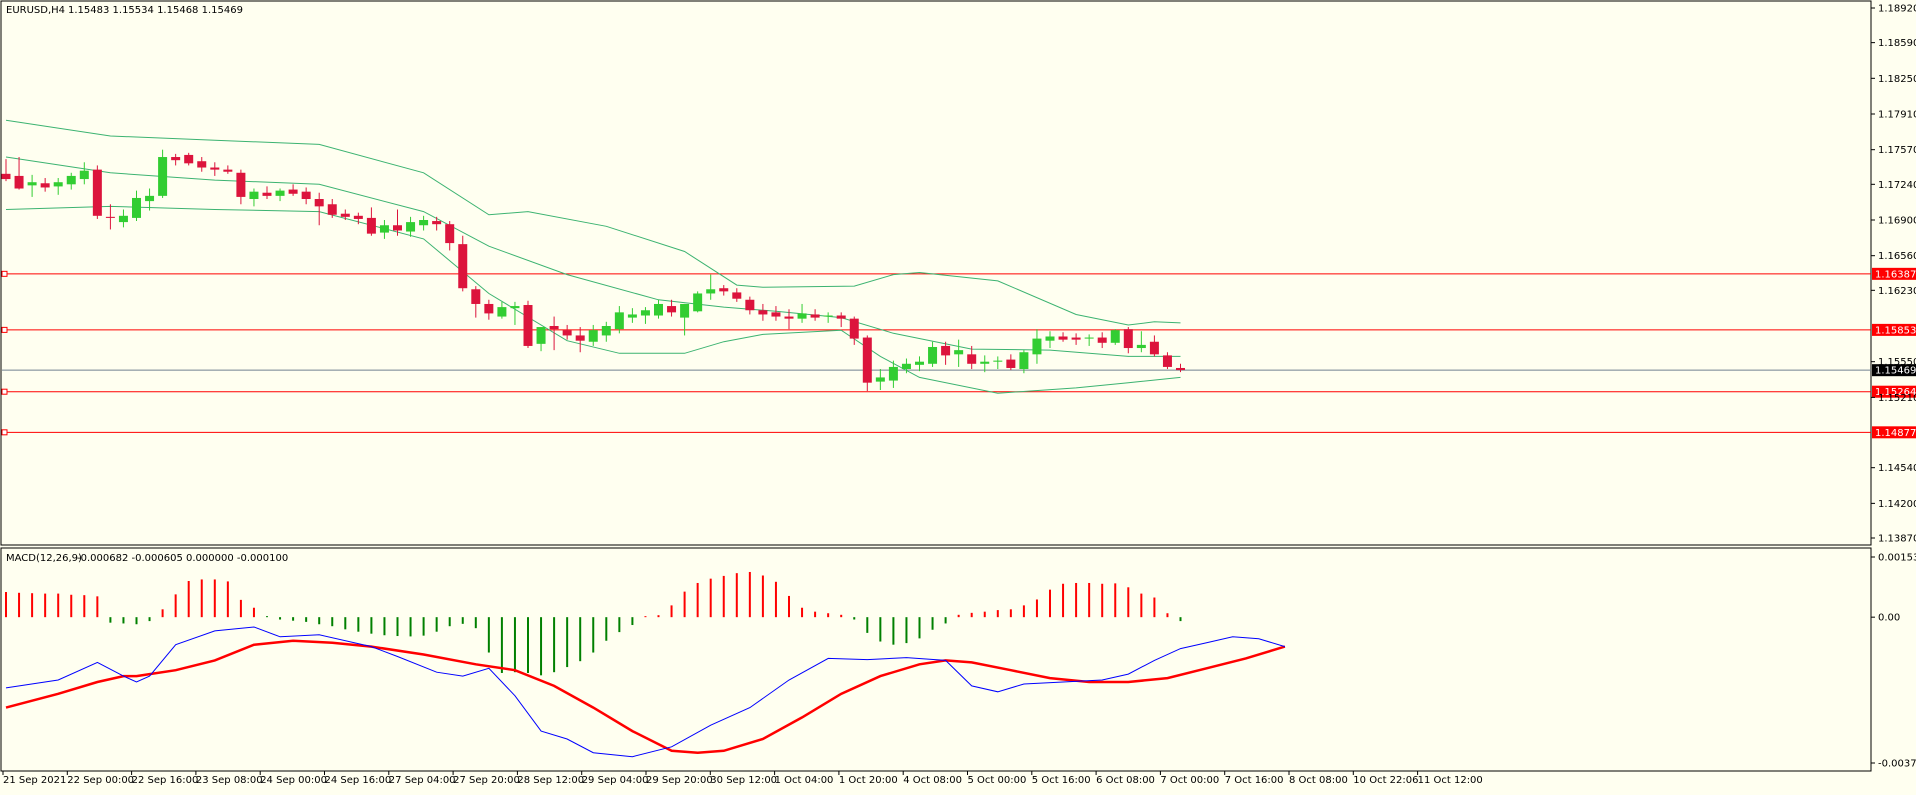  I want to click on macd-title: MACD(12,26,9), so click(44, 558).